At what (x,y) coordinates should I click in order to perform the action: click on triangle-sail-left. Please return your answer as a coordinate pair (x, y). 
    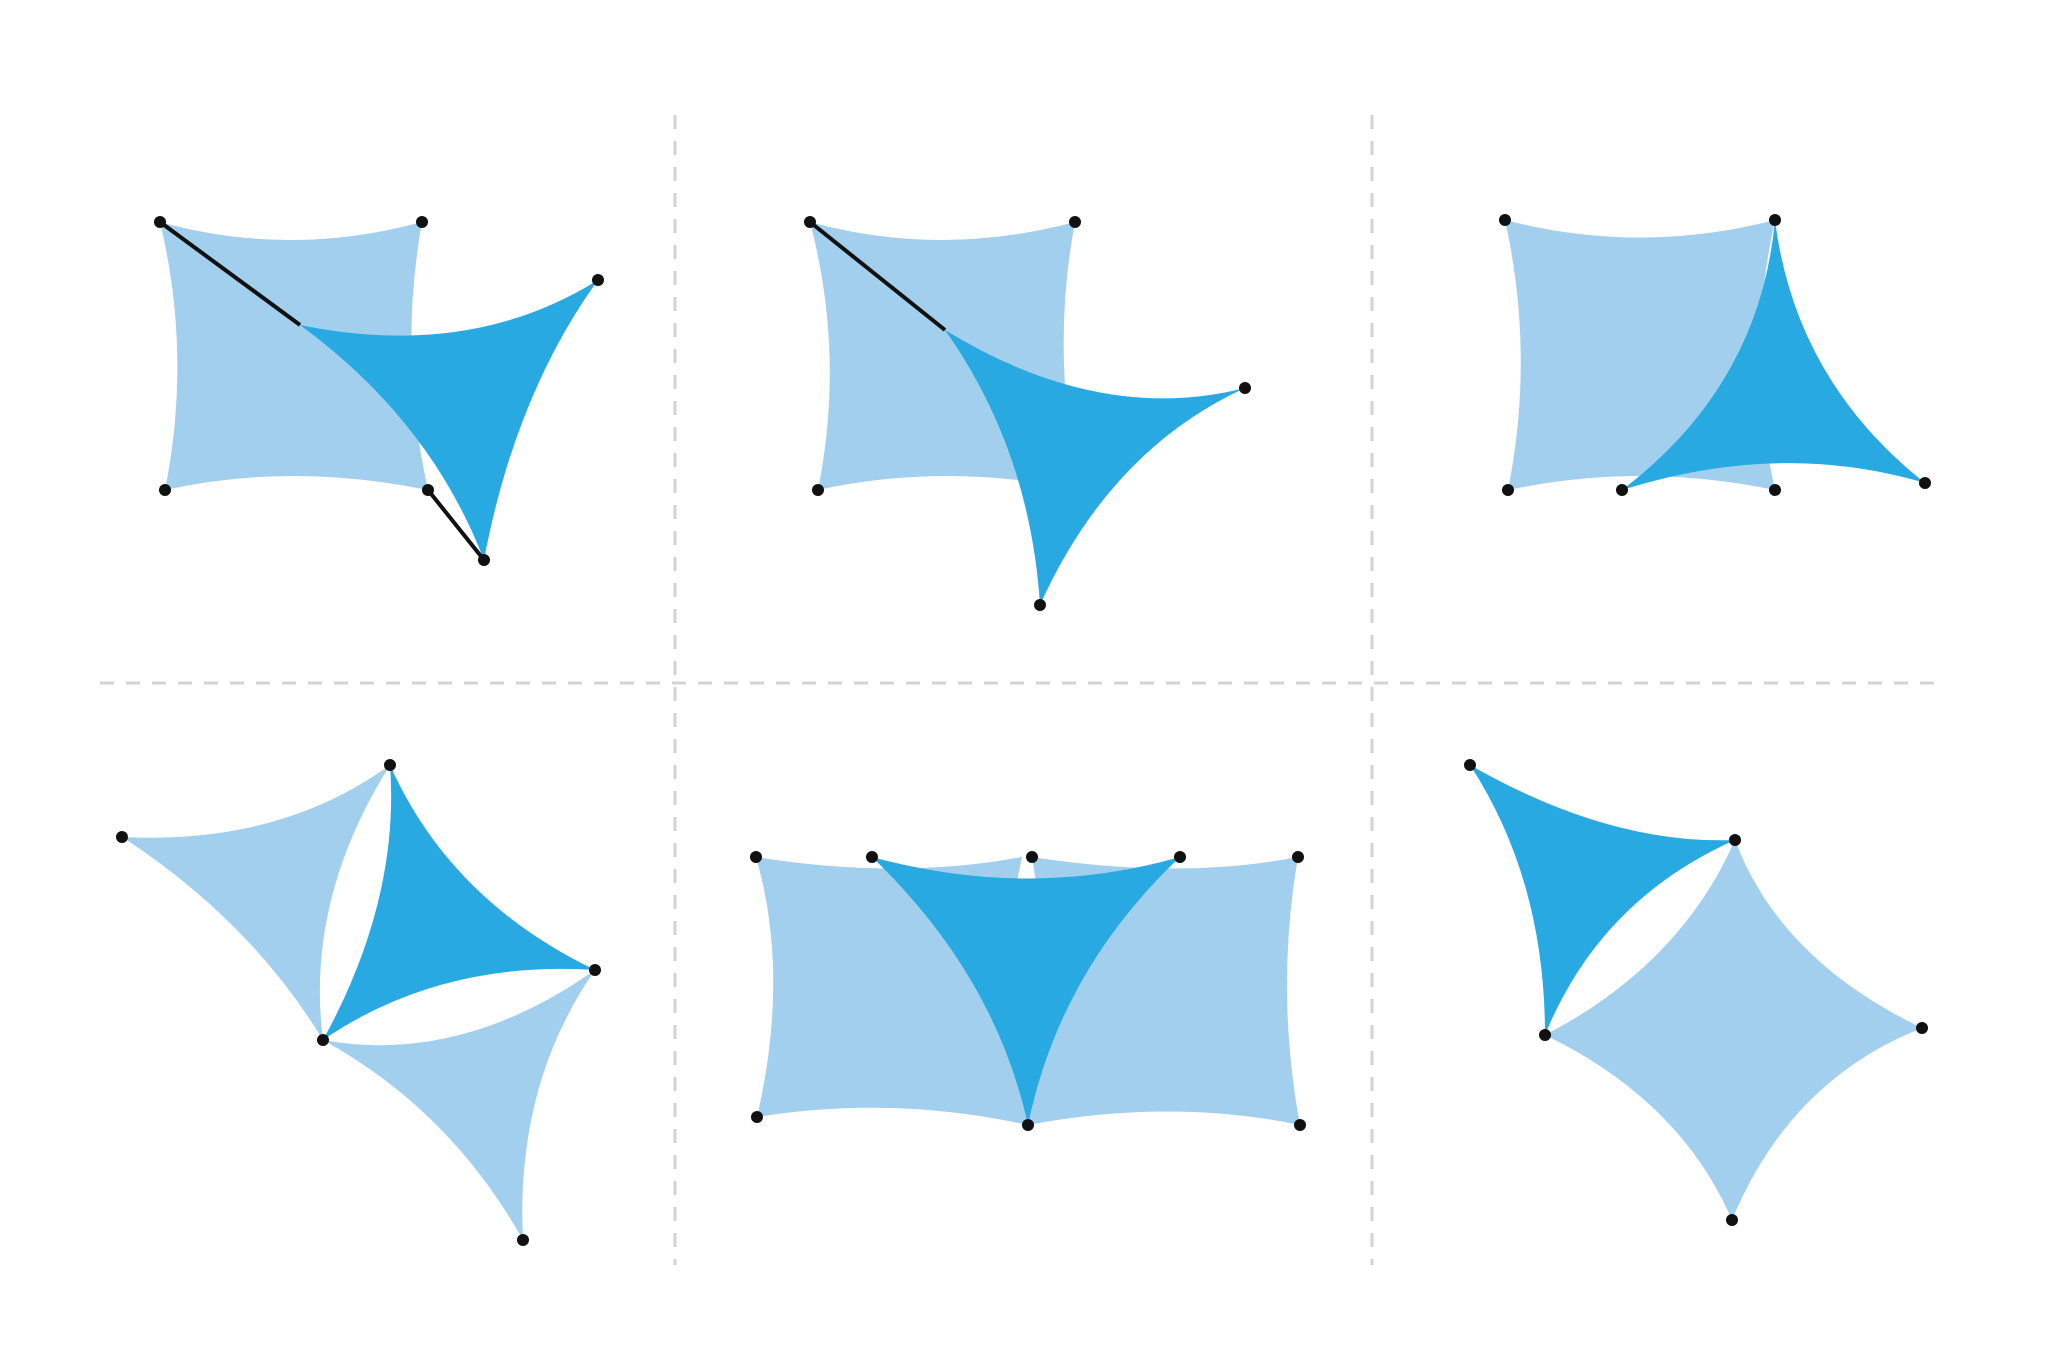
    Looking at the image, I should click on (256, 902).